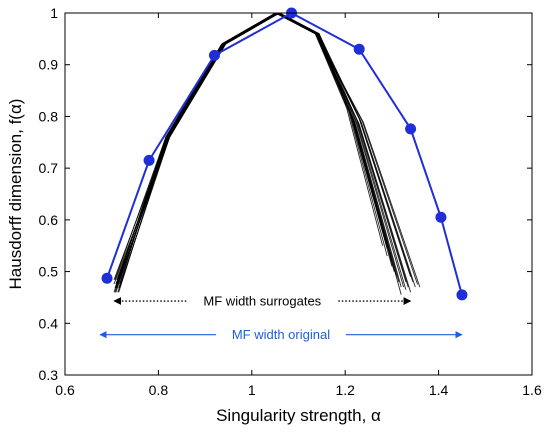 The height and width of the screenshot is (435, 550). I want to click on x-tick-label: 0.6, so click(65, 390).